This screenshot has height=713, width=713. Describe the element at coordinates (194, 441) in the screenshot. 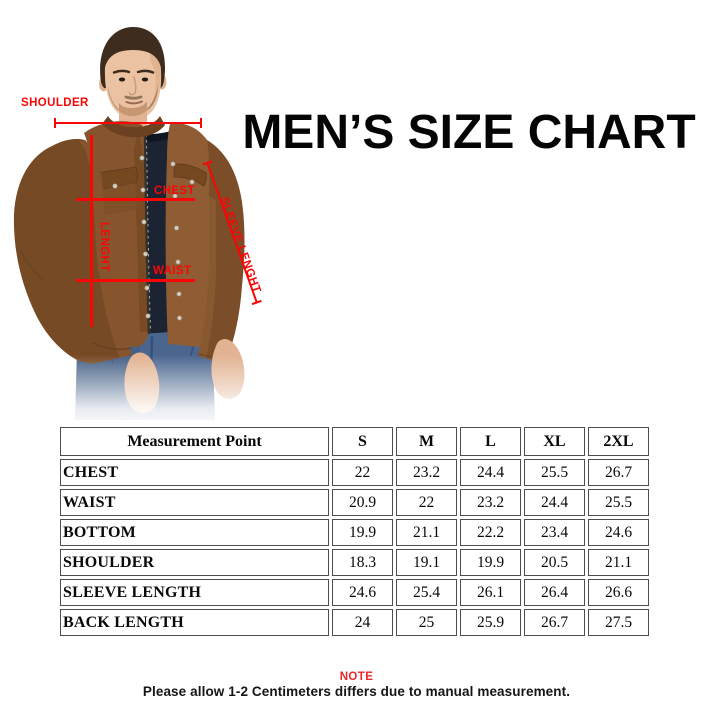

I see `header-measurement-point: Measurement Point` at that location.